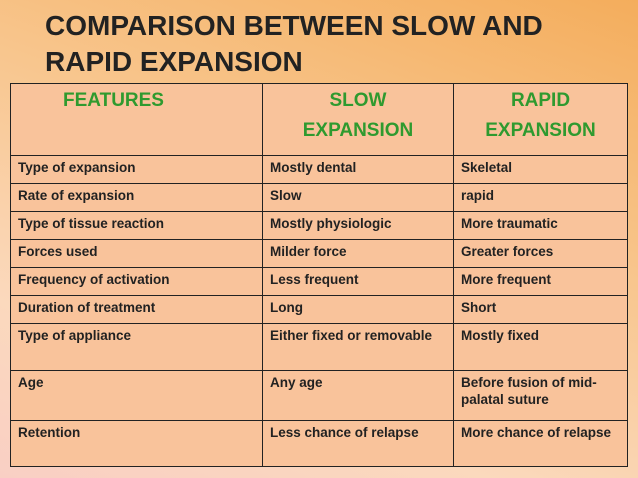 This screenshot has height=478, width=638. Describe the element at coordinates (136, 169) in the screenshot. I see `table-cell: Type of expansion` at that location.